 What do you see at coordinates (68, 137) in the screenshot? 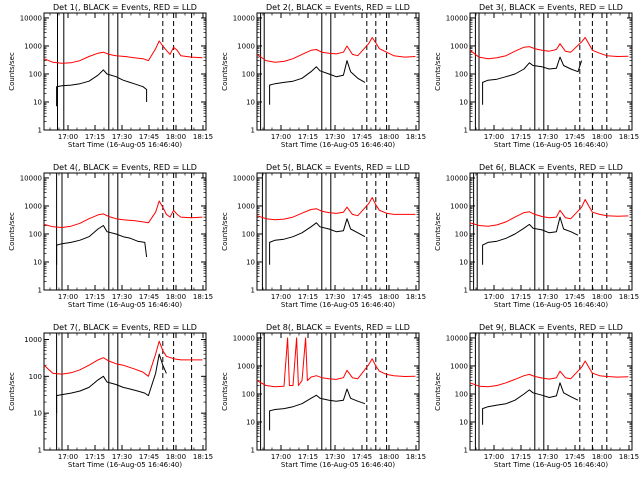
I see `panel-1-xtick-label: 17:00` at bounding box center [68, 137].